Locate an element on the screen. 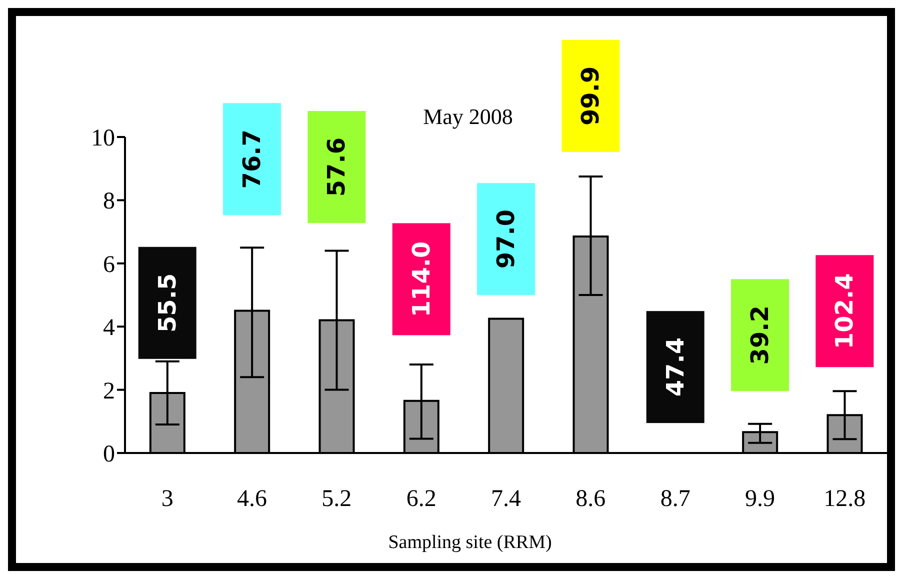 This screenshot has height=579, width=903. annotation: 57.6 is located at coordinates (336, 167).